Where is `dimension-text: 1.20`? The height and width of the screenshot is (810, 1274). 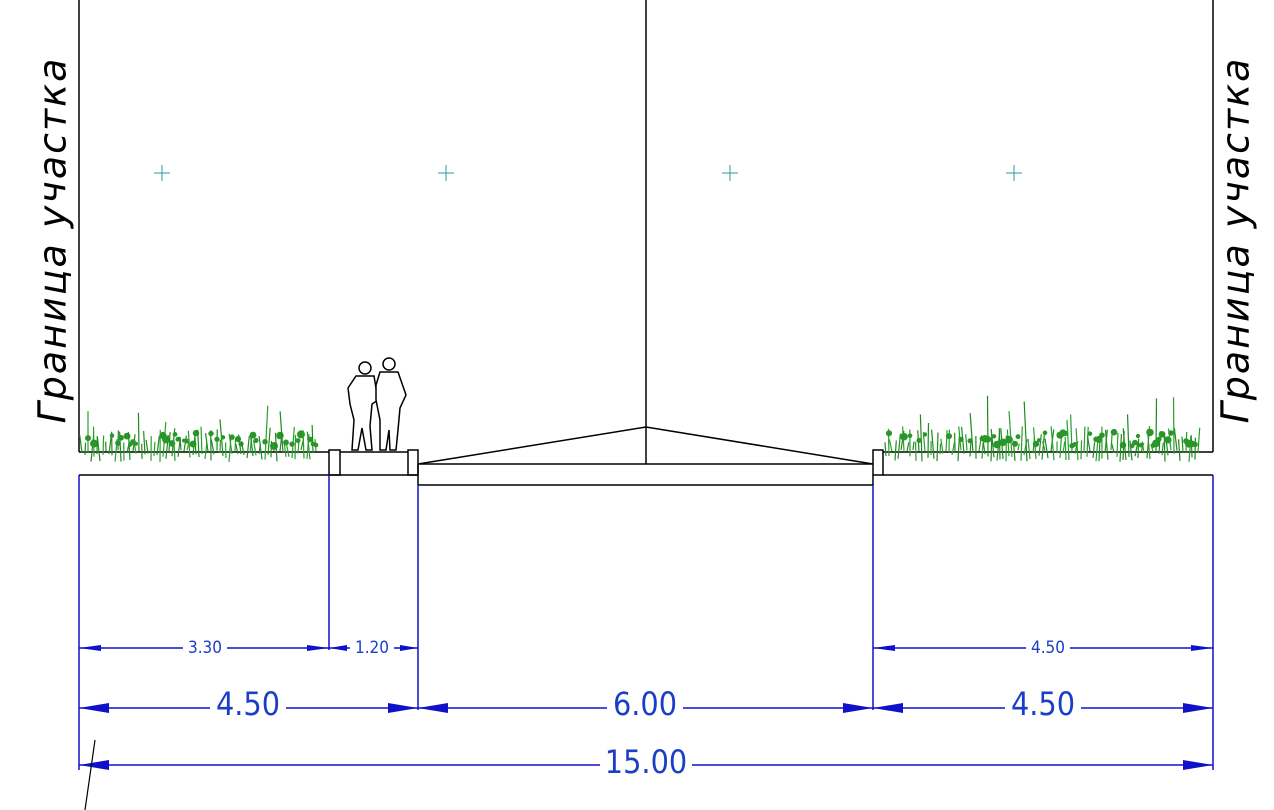
dimension-text: 1.20 is located at coordinates (372, 648).